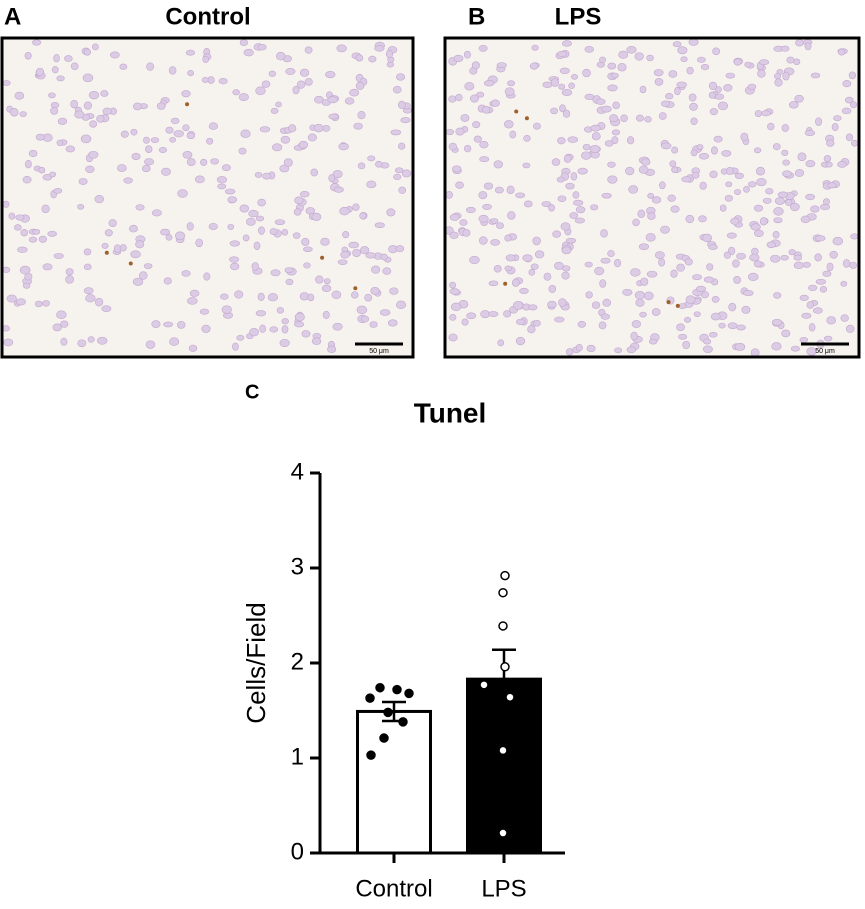  I want to click on panel-label: B, so click(476, 16).